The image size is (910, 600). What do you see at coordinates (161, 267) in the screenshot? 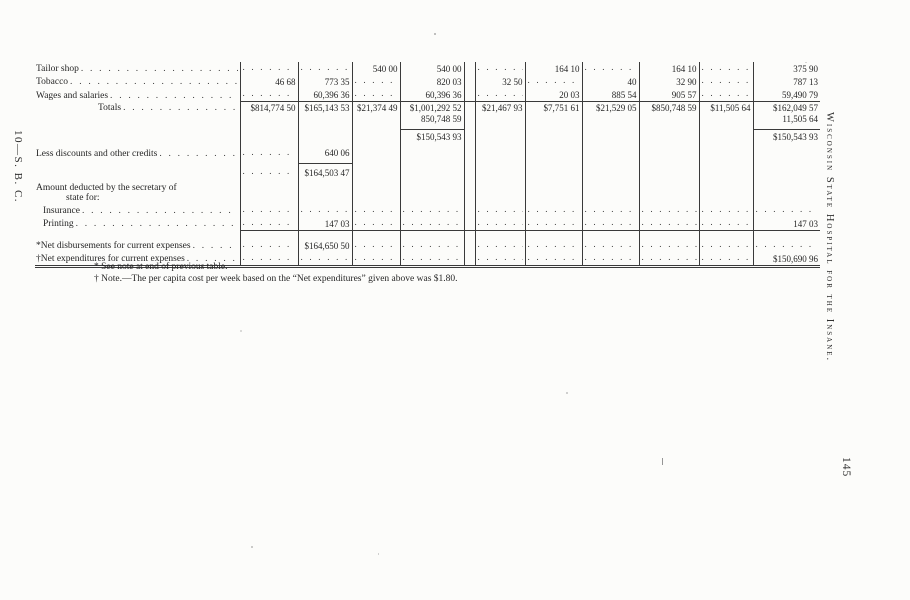
I see `footnote-asterisk: * See note at end of previous table.` at bounding box center [161, 267].